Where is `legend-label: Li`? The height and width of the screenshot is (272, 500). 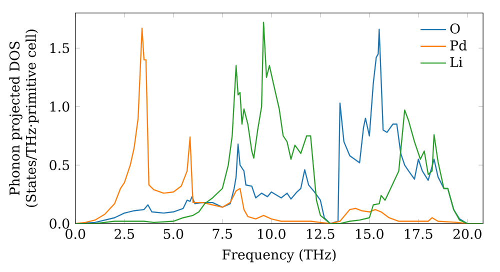 legend-label: Li is located at coordinates (456, 62).